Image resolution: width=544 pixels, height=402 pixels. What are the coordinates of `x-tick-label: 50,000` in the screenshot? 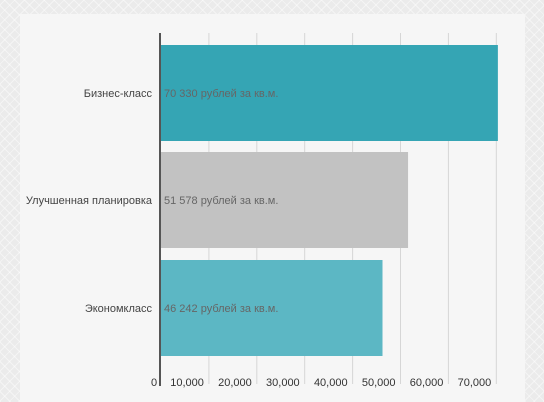 It's located at (379, 383).